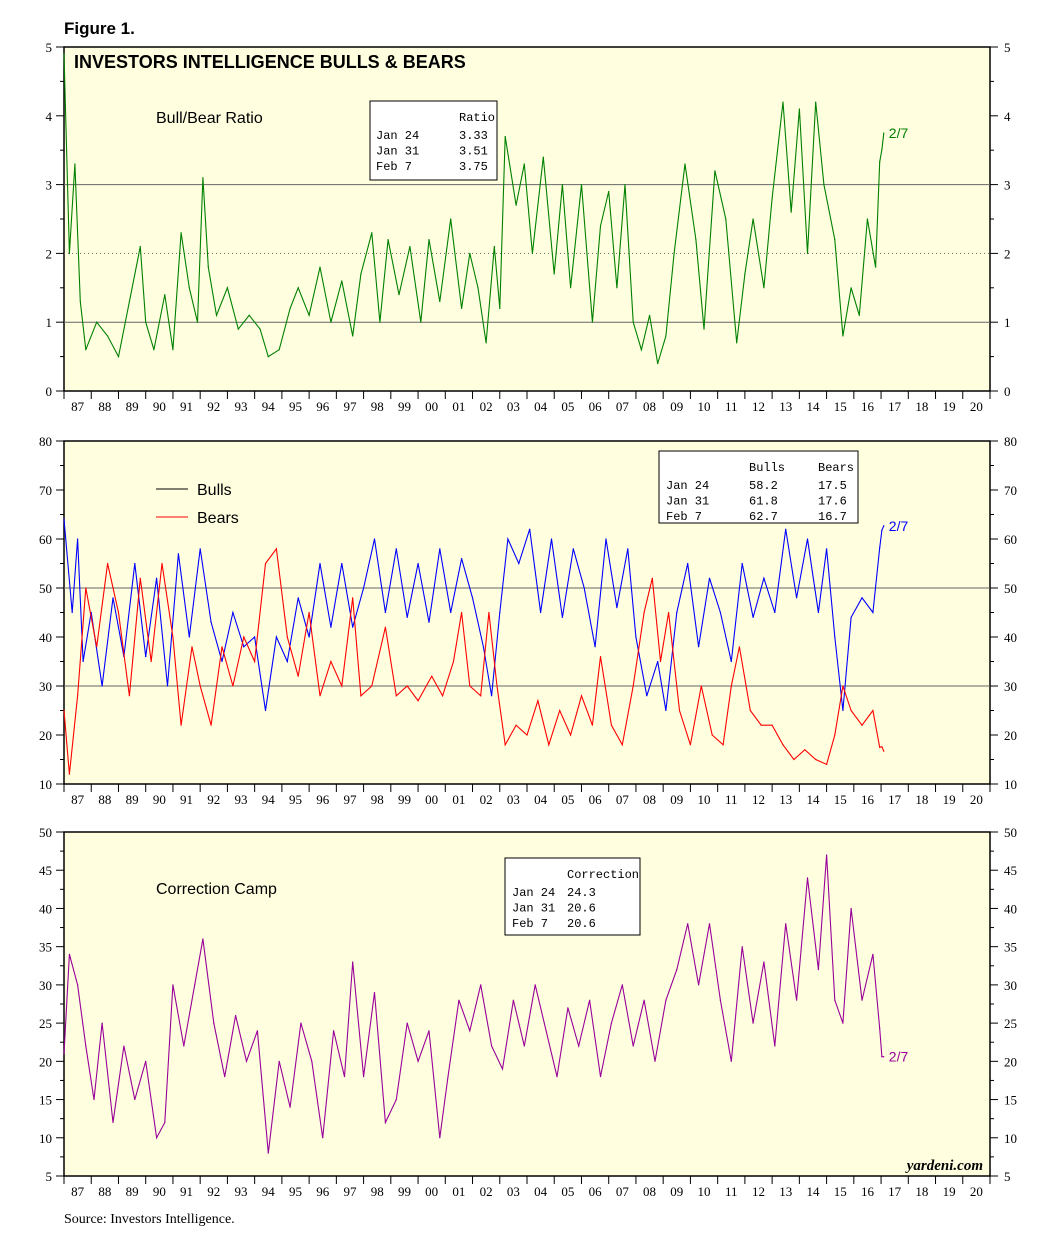 Image resolution: width=1047 pixels, height=1249 pixels. I want to click on y-tick-label-right: 50, so click(1010, 588).